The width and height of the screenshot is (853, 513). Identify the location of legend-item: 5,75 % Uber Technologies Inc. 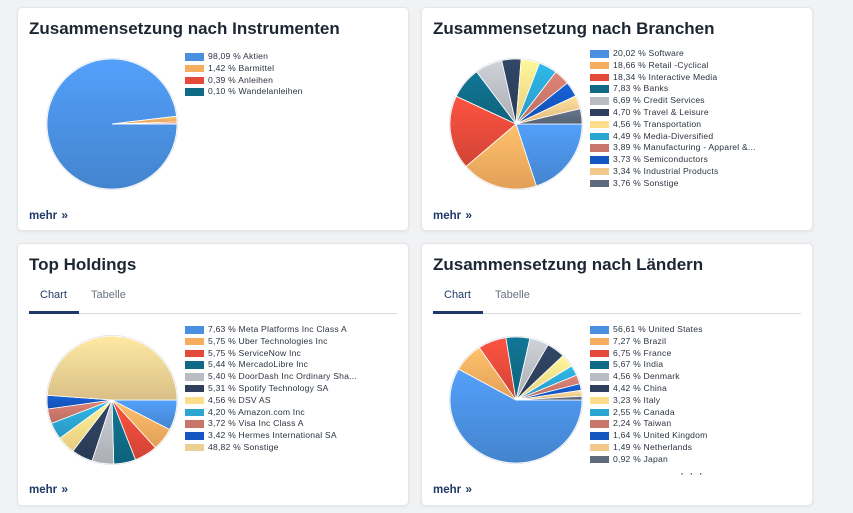
(271, 342).